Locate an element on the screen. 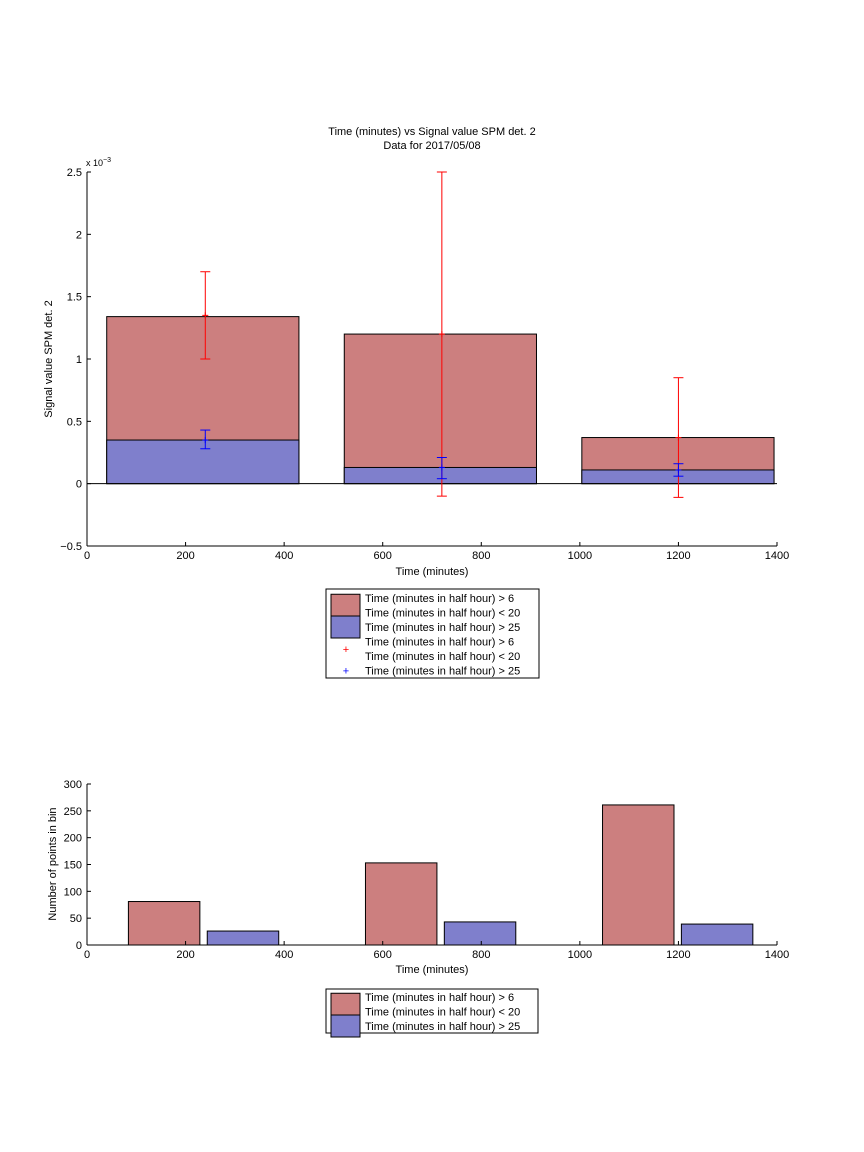 The image size is (864, 1152). signal-y-ticks: −0.5 0 0.5 1 1.5 2 2.5 is located at coordinates (75, 360).